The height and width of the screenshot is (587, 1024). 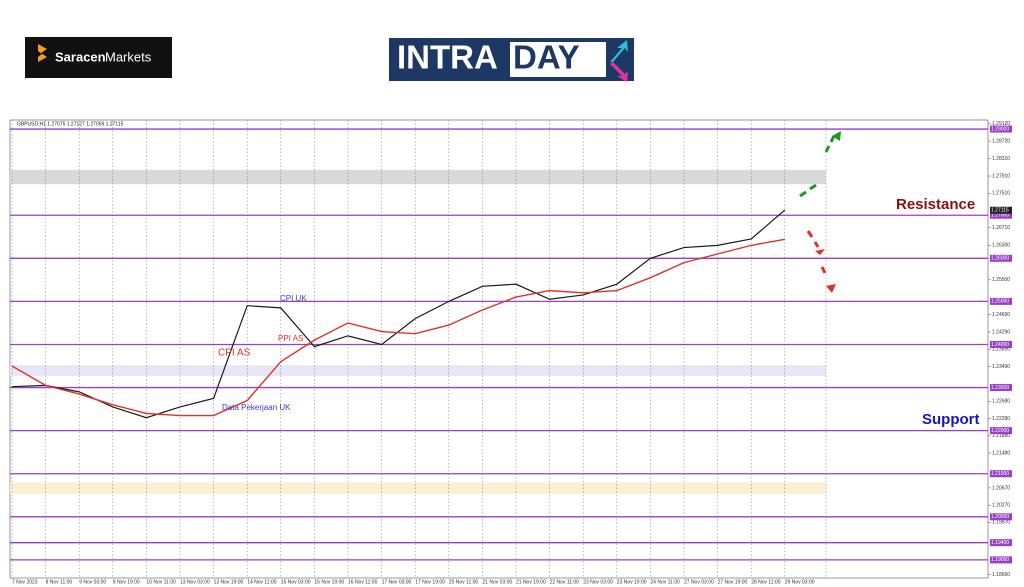 What do you see at coordinates (935, 204) in the screenshot?
I see `annotation: Resistance` at bounding box center [935, 204].